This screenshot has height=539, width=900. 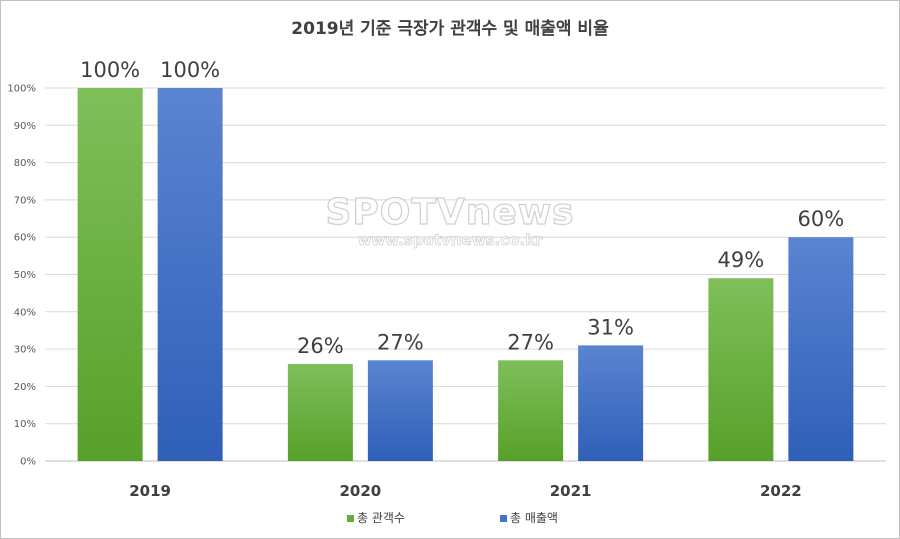 What do you see at coordinates (21, 89) in the screenshot?
I see `y-tick-label: 100%` at bounding box center [21, 89].